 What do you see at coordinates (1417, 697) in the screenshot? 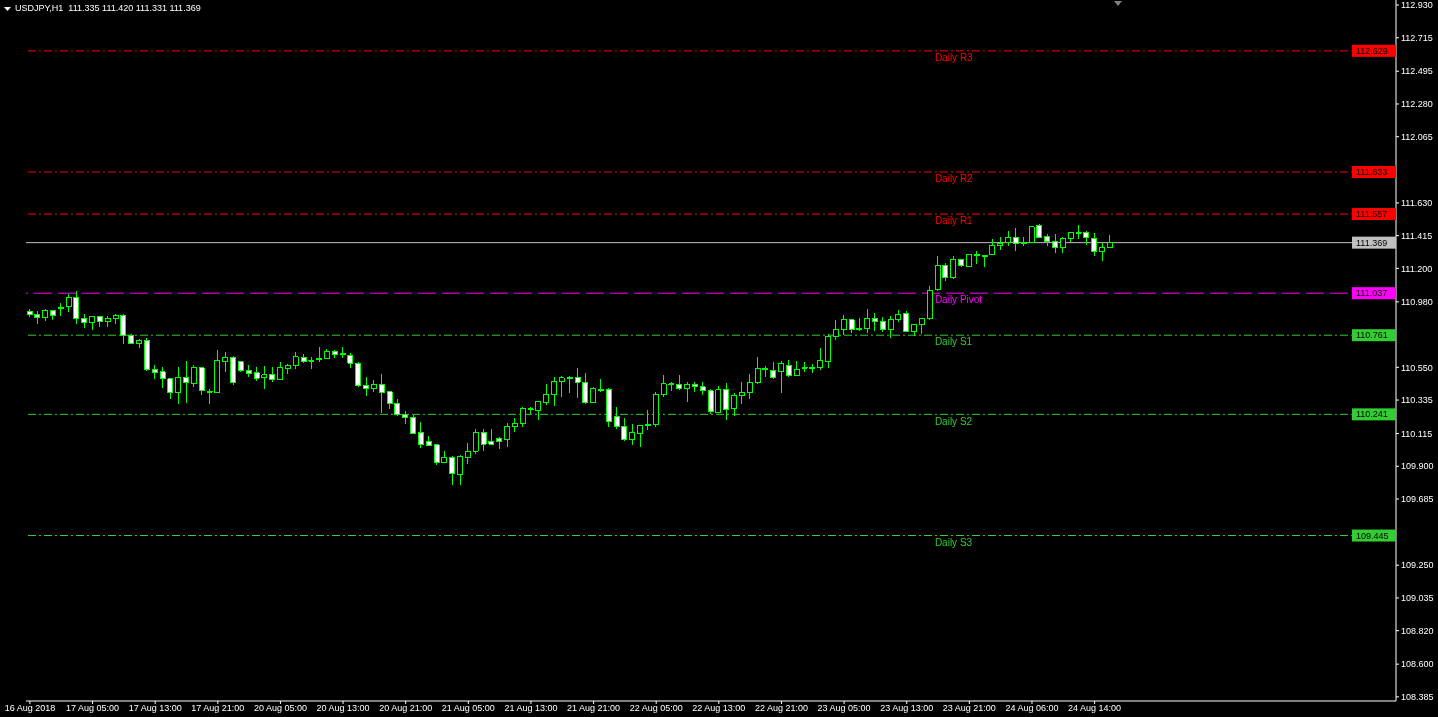
I see `y-tick-label: 108.385` at bounding box center [1417, 697].